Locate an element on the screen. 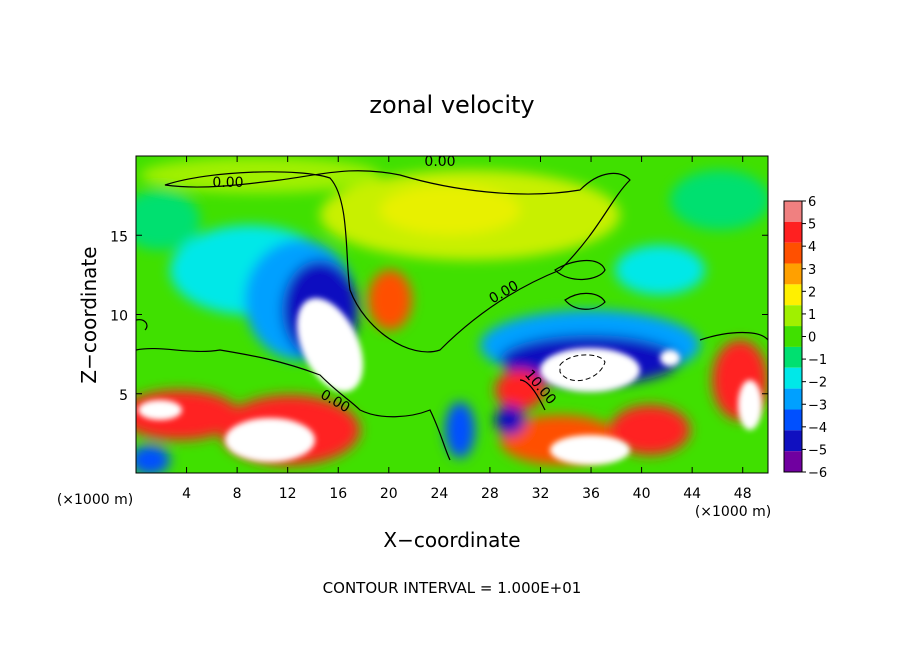  colorbar-tick-label: −3 is located at coordinates (817, 405).